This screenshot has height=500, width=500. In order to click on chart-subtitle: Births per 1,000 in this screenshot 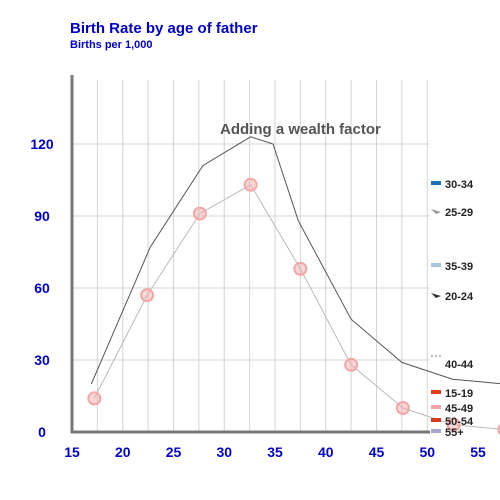, I will do `click(111, 45)`.